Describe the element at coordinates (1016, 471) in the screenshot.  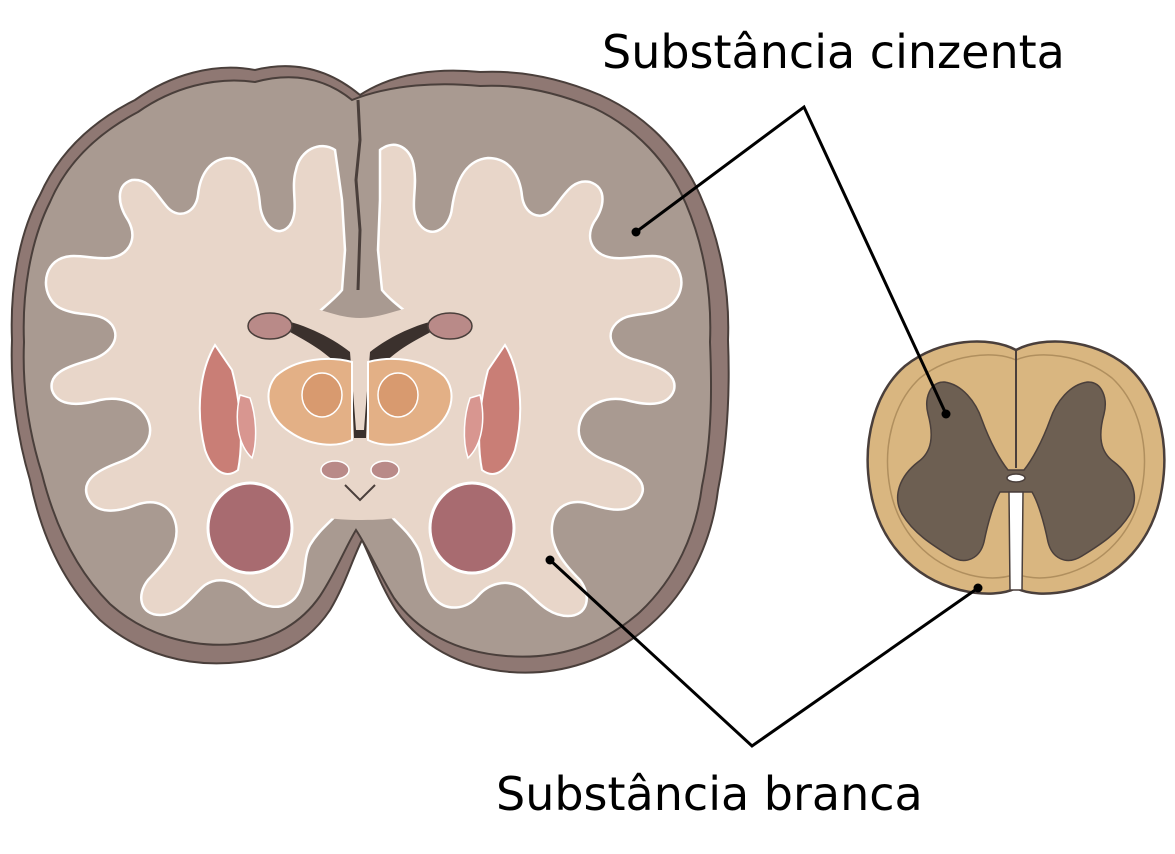
I see `spinal-gray-matter` at that location.